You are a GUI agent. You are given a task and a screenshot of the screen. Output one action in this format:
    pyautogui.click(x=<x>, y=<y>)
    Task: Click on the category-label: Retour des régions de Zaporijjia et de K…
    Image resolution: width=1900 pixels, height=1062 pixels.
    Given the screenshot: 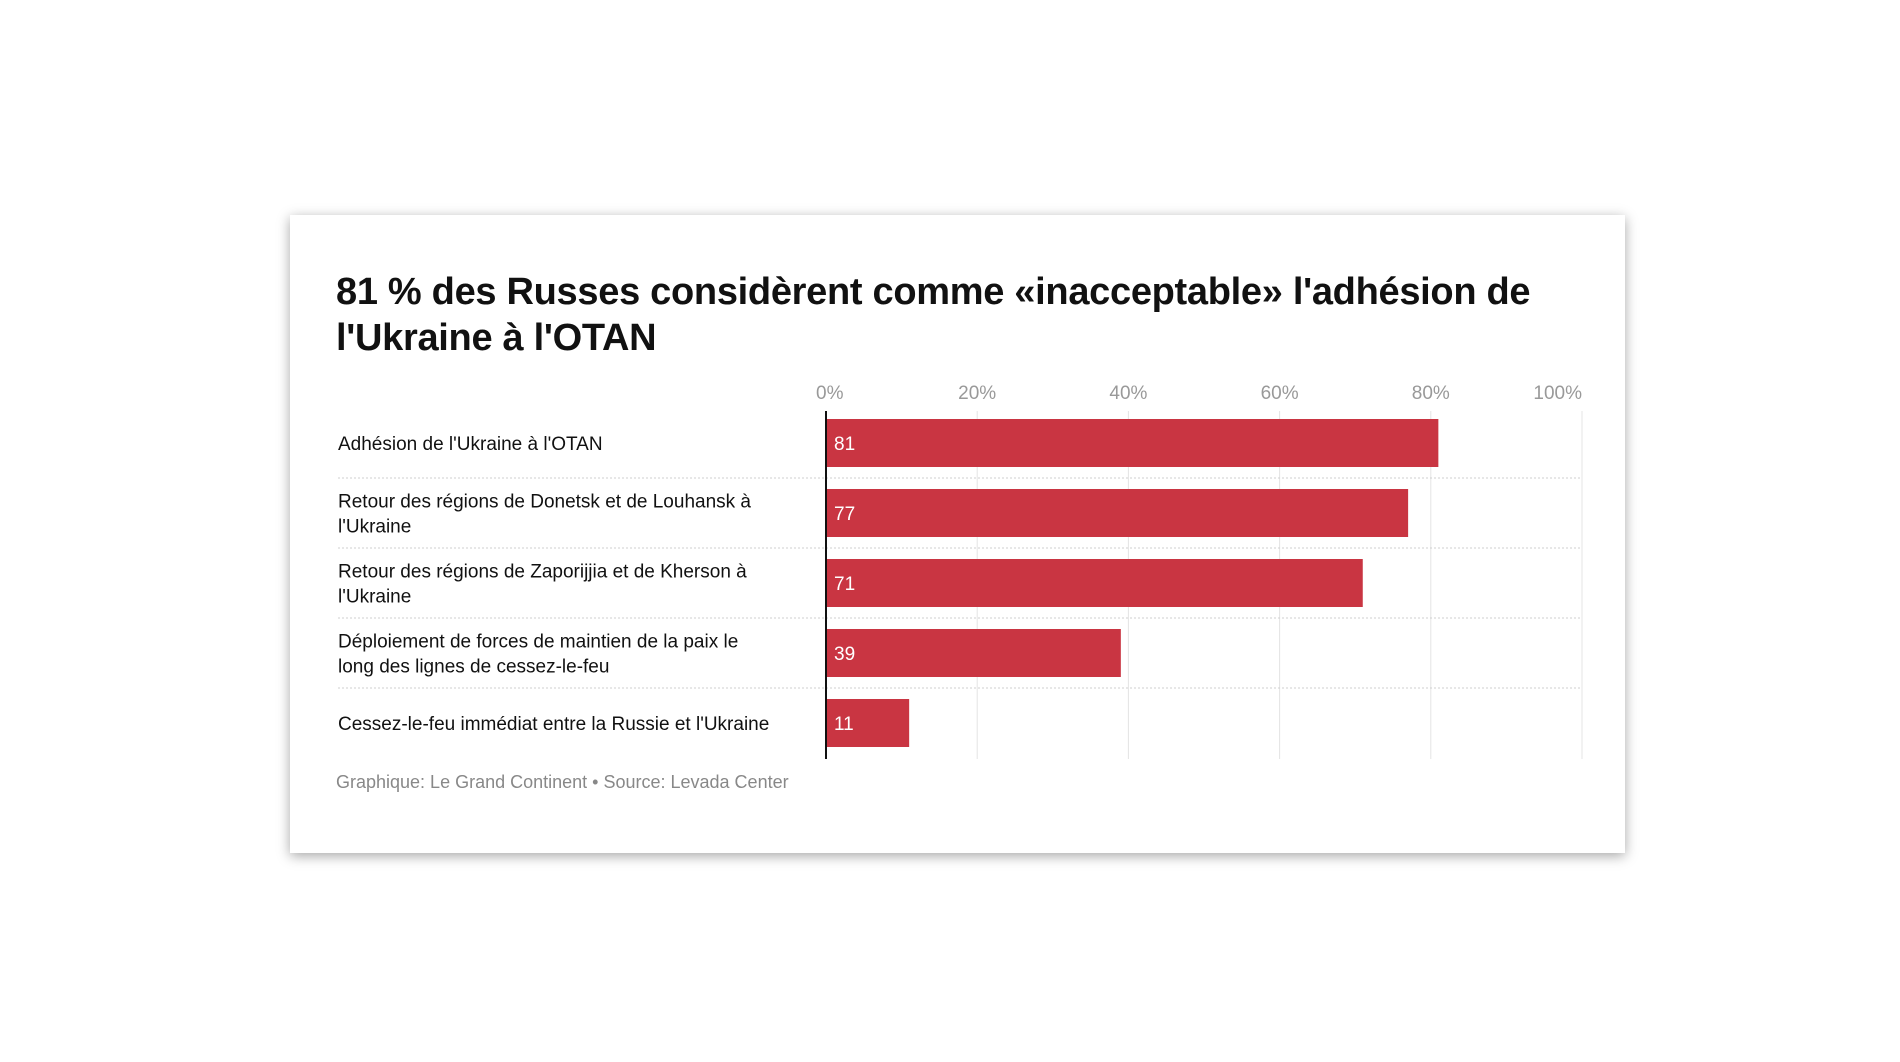 What is the action you would take?
    pyautogui.click(x=542, y=585)
    